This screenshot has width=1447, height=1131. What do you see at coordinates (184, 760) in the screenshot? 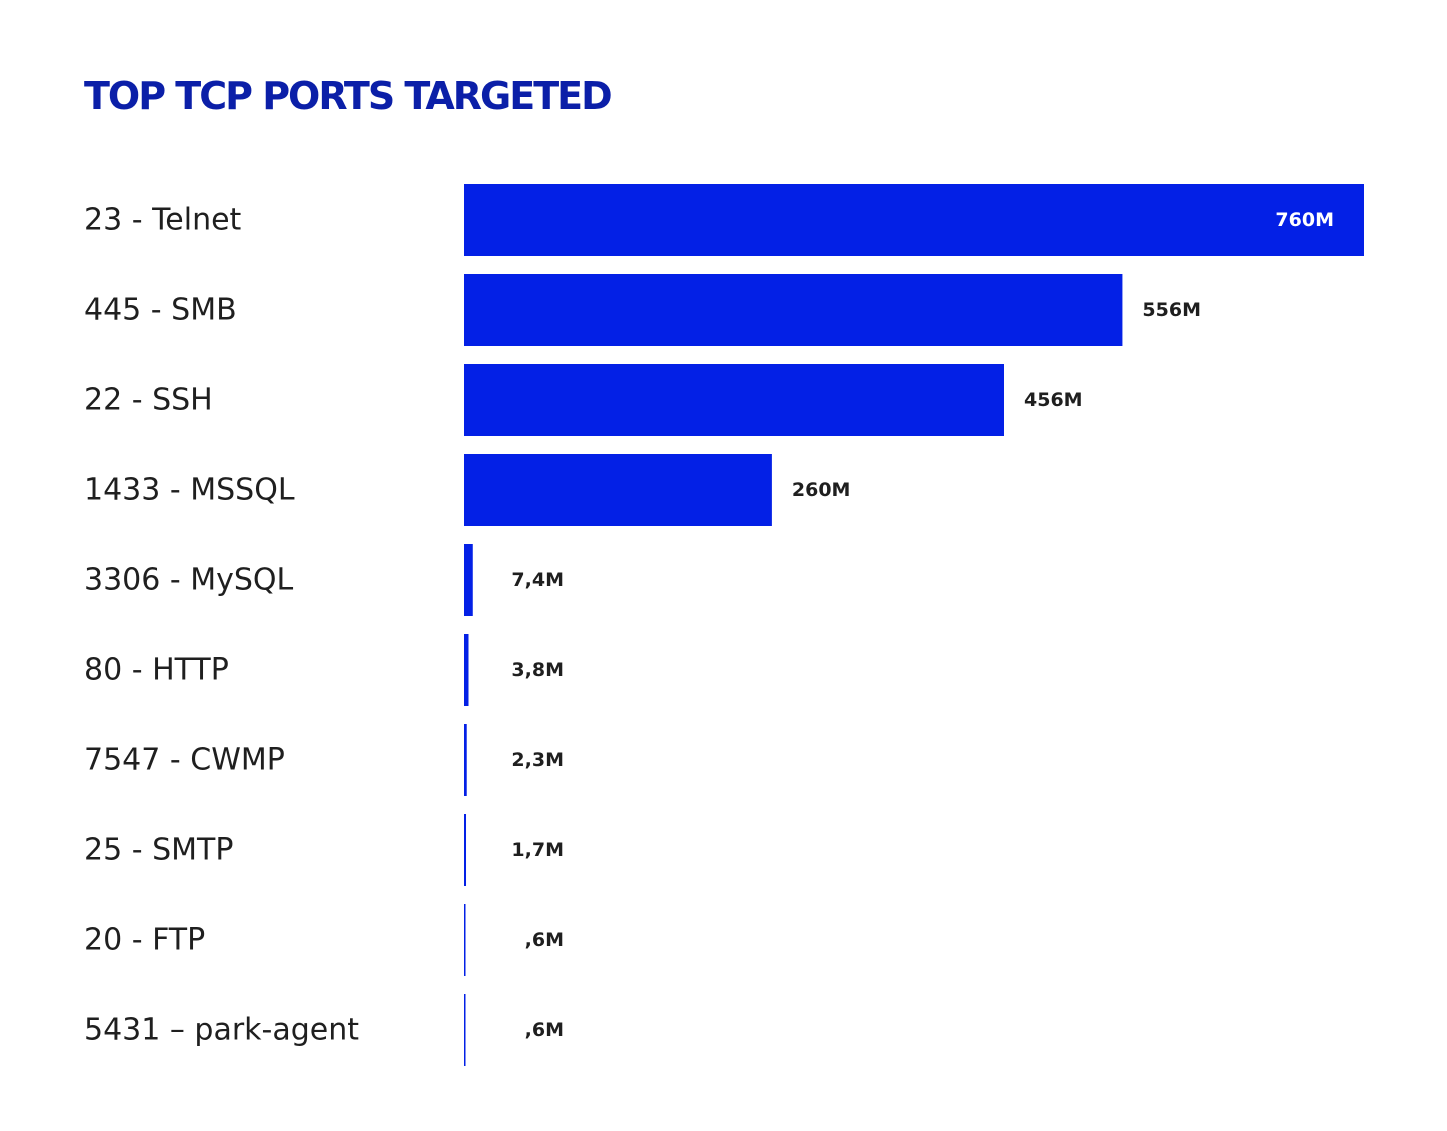
I see `category-label: 7547 - CWMP` at bounding box center [184, 760].